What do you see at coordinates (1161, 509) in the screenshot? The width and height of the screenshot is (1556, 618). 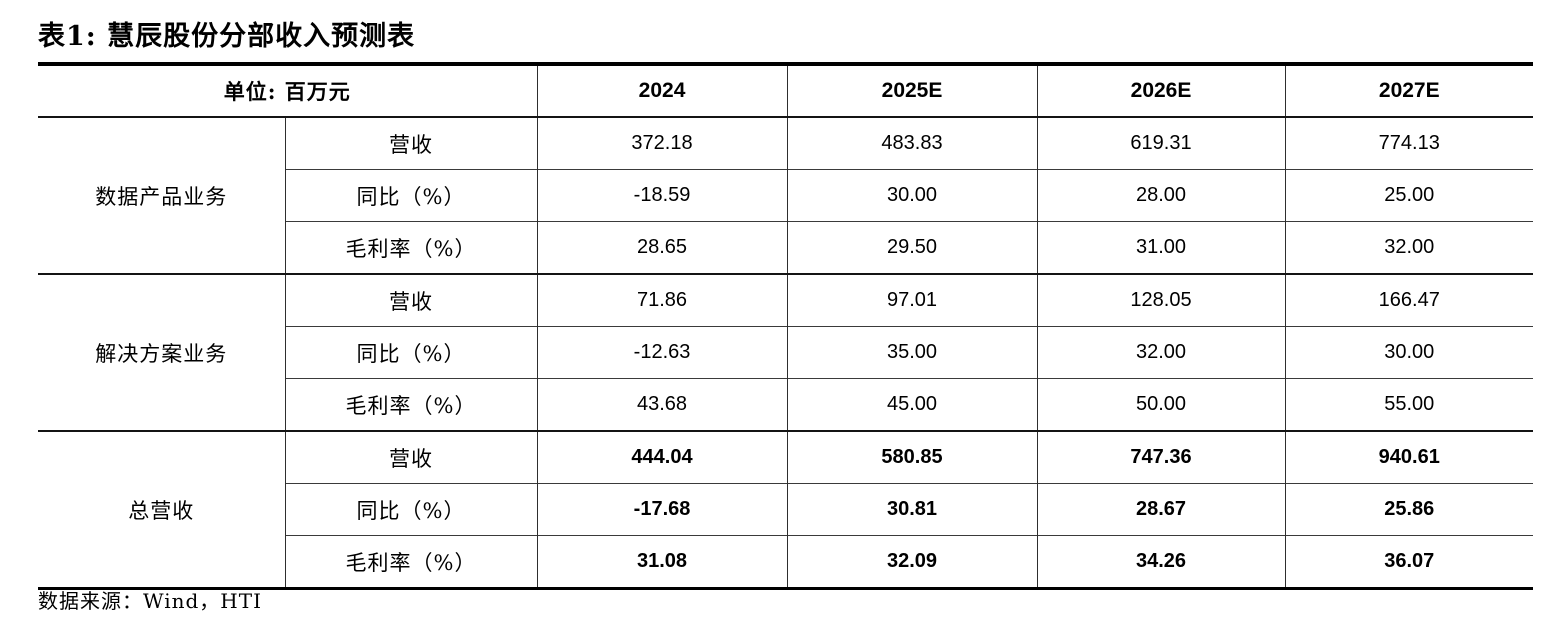 I see `value-cell: 28.67` at bounding box center [1161, 509].